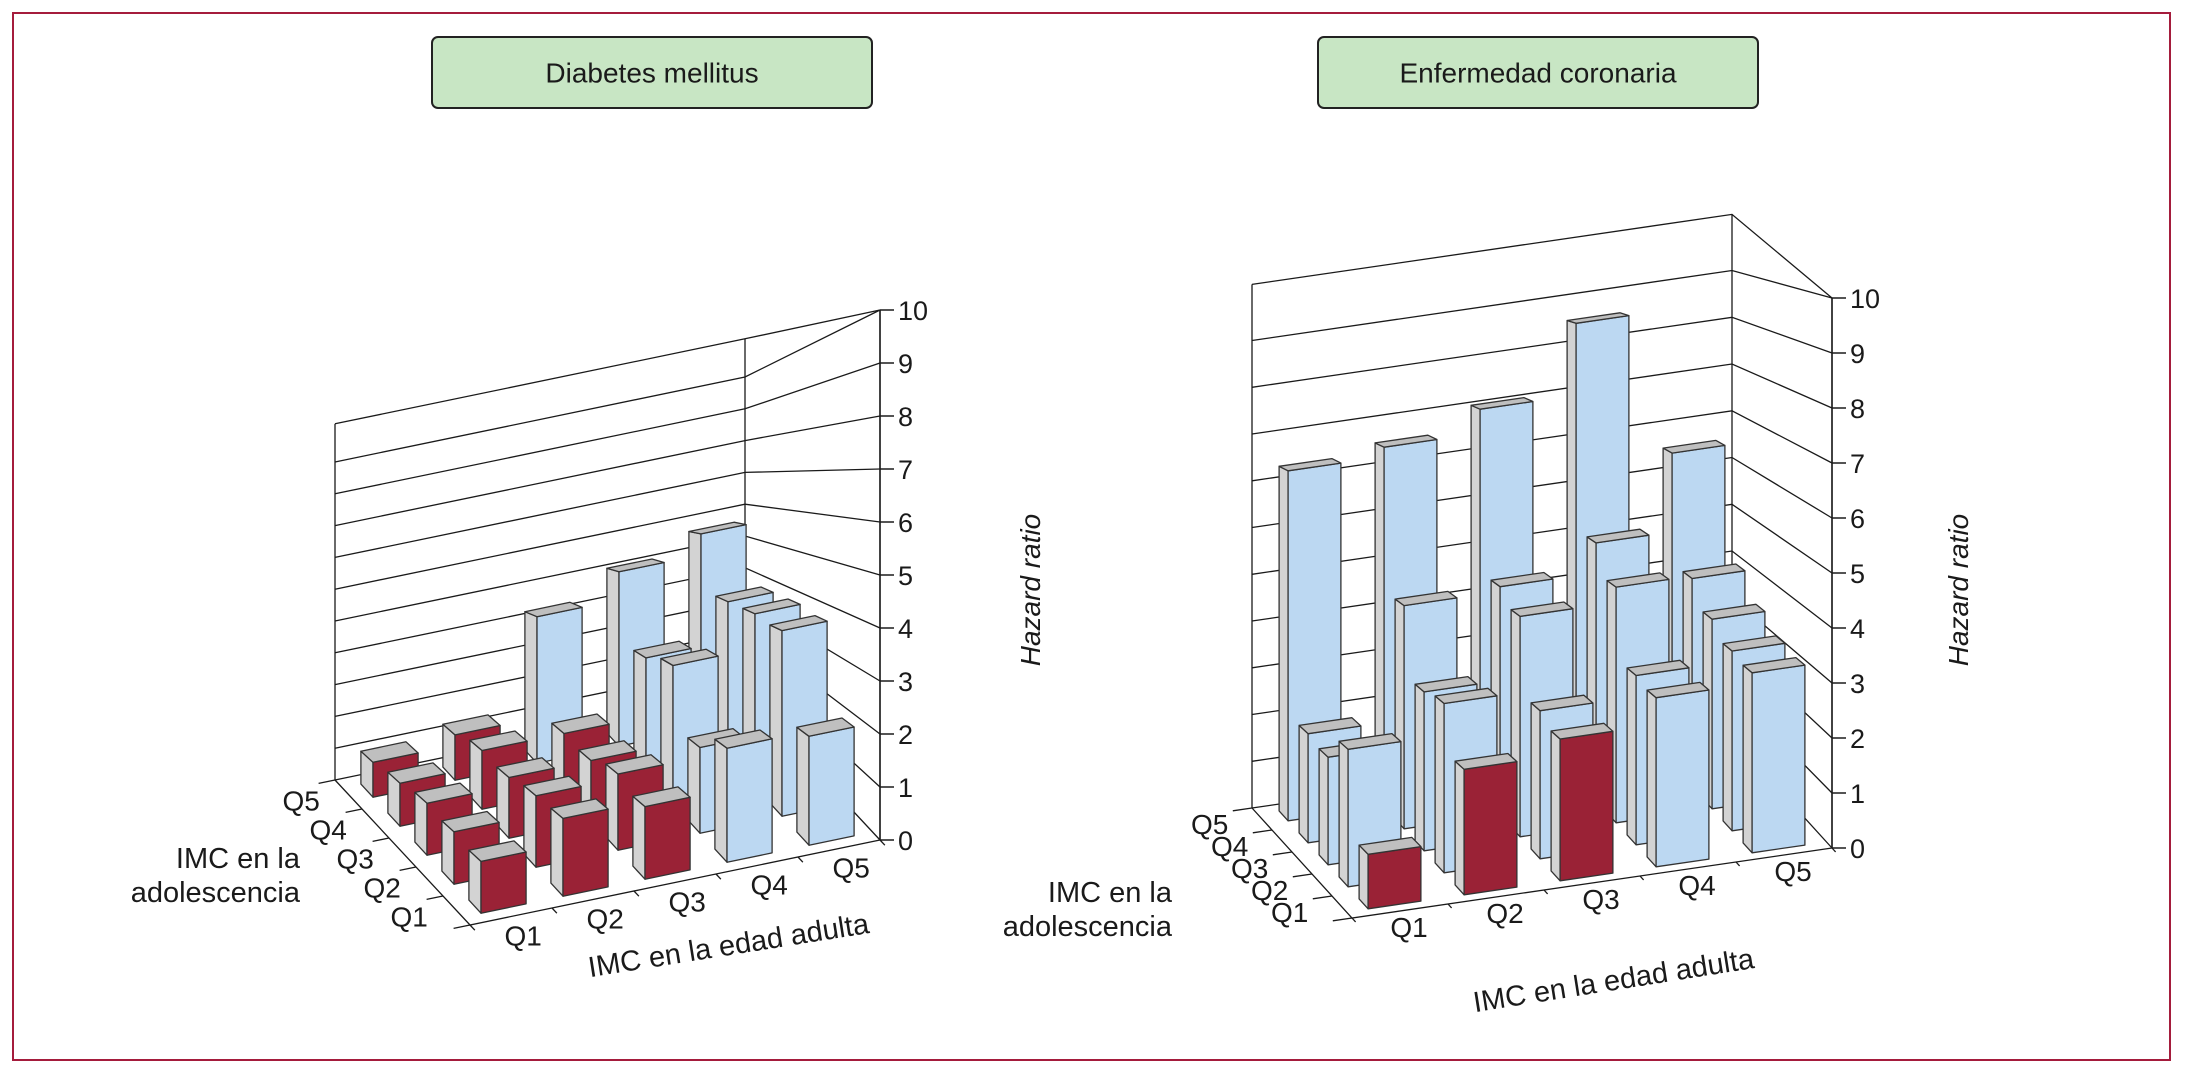  I want to click on z-tick-label: 2, so click(1857, 739).